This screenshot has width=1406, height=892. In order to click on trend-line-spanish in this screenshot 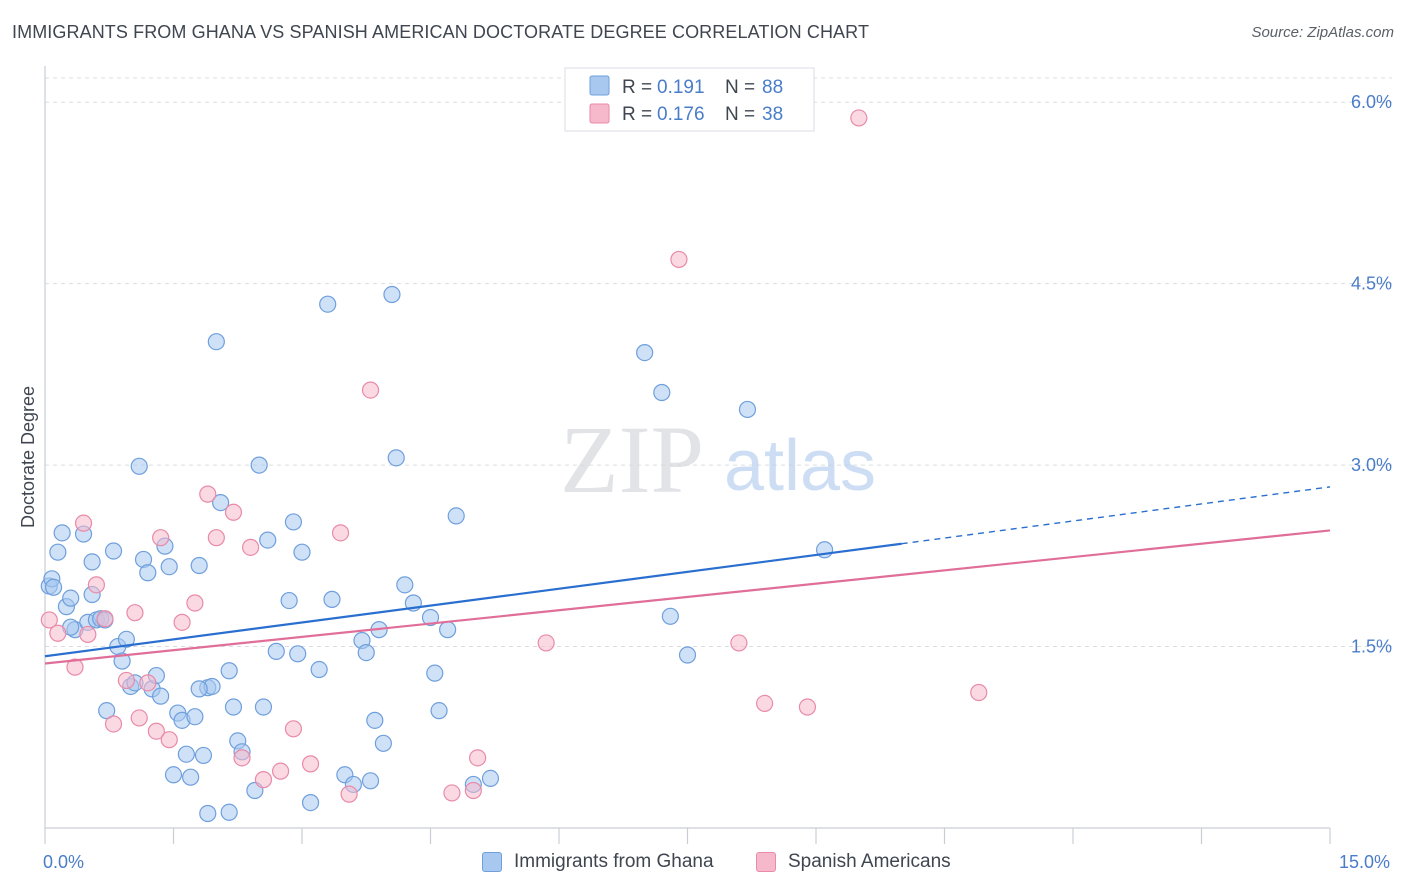, I will do `click(687, 597)`.